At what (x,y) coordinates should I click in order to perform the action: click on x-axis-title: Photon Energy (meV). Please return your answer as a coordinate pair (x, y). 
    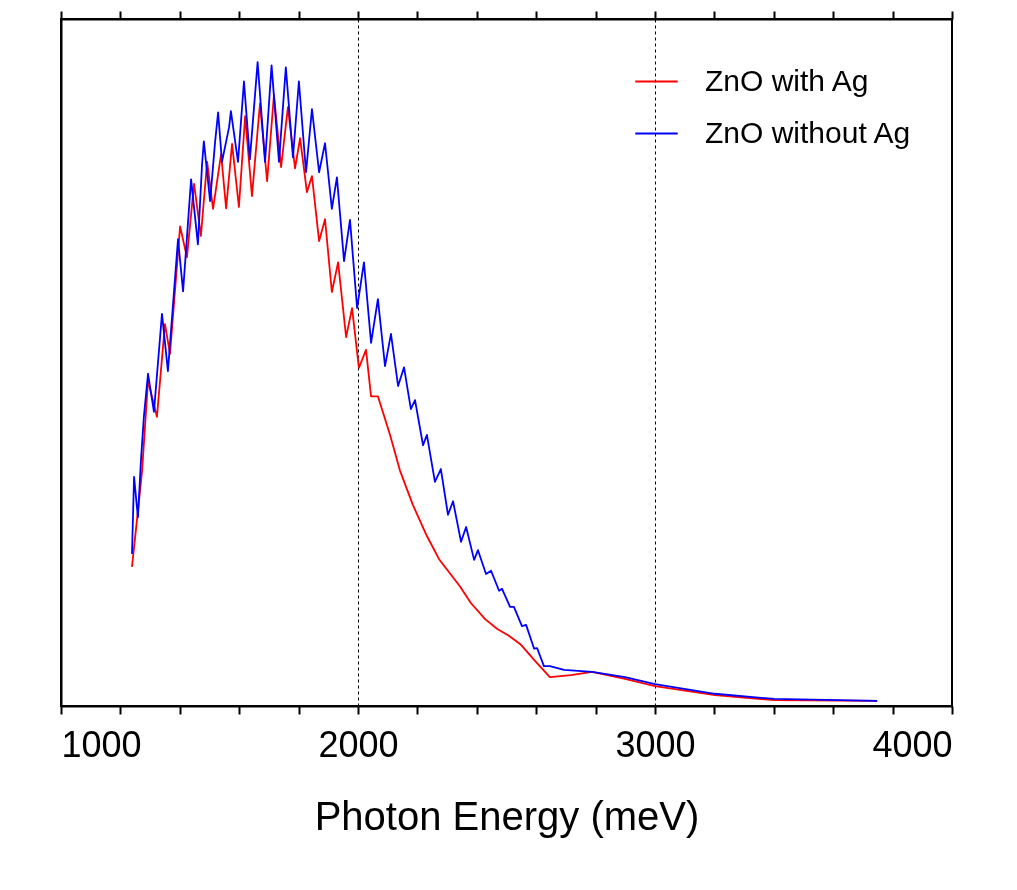
    Looking at the image, I should click on (507, 815).